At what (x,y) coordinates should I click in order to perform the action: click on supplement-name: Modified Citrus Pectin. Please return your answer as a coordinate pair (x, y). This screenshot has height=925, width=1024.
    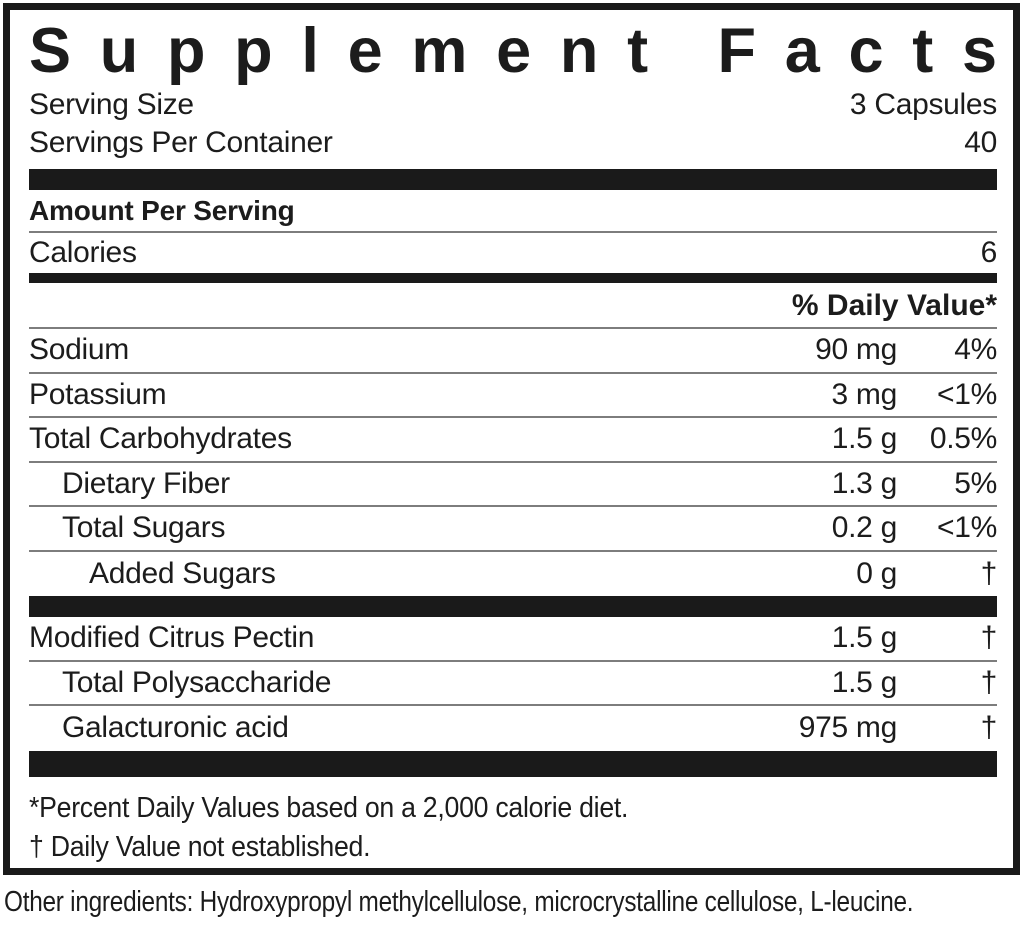
    Looking at the image, I should click on (172, 638).